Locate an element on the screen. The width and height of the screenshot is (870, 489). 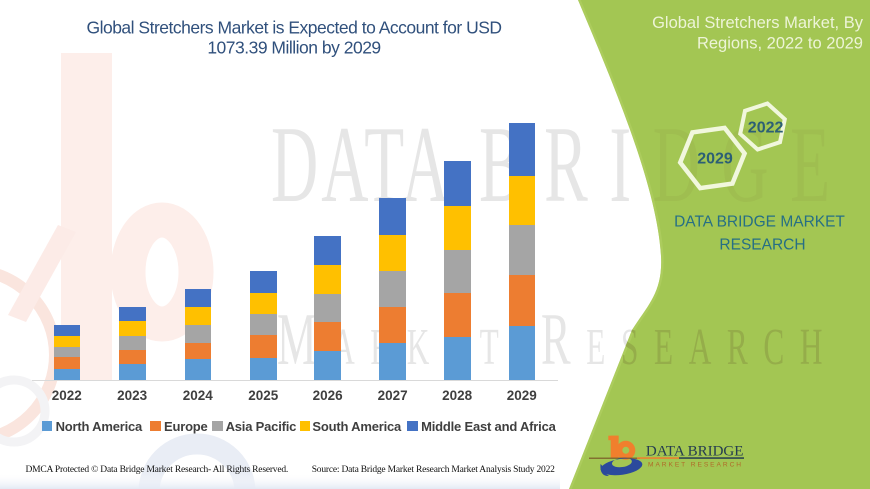
svg-text: DATA BRIDGE MARKET is located at coordinates (759, 222).